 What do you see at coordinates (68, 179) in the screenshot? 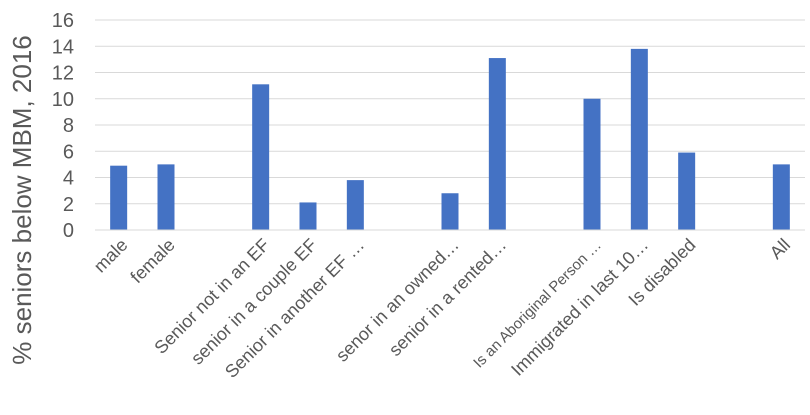
I see `y-tick-label: 4` at bounding box center [68, 179].